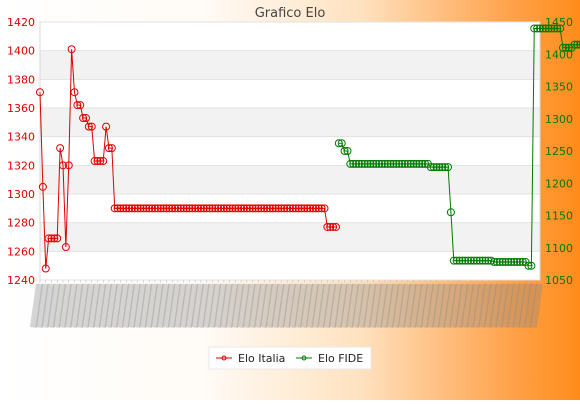 The width and height of the screenshot is (580, 404). Describe the element at coordinates (290, 13) in the screenshot. I see `chart-title: Grafico Elo` at that location.